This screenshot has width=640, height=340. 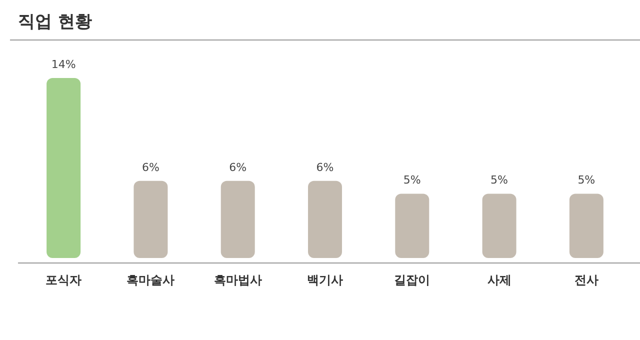 I want to click on x-tick-label: 백기사, so click(x=325, y=280).